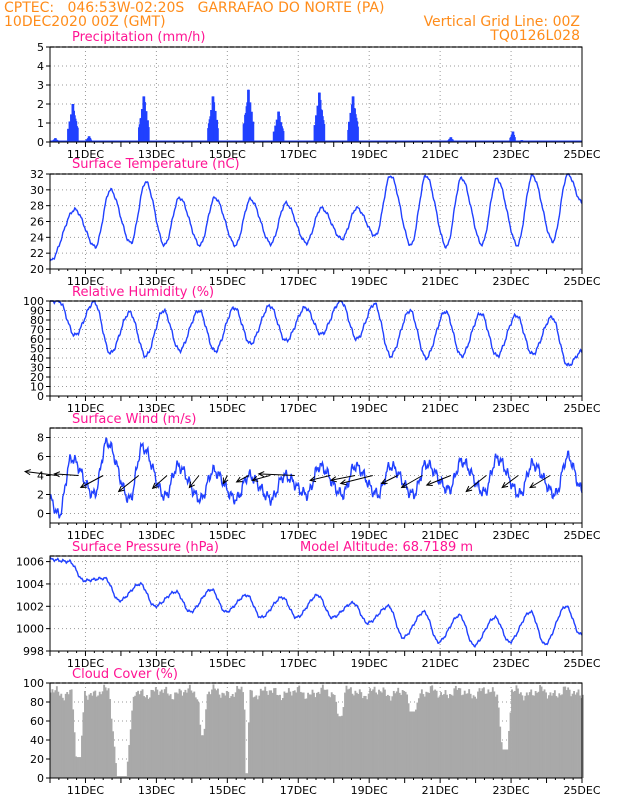 This screenshot has width=618, height=800. What do you see at coordinates (287, 481) in the screenshot?
I see `wind-arrows` at bounding box center [287, 481].